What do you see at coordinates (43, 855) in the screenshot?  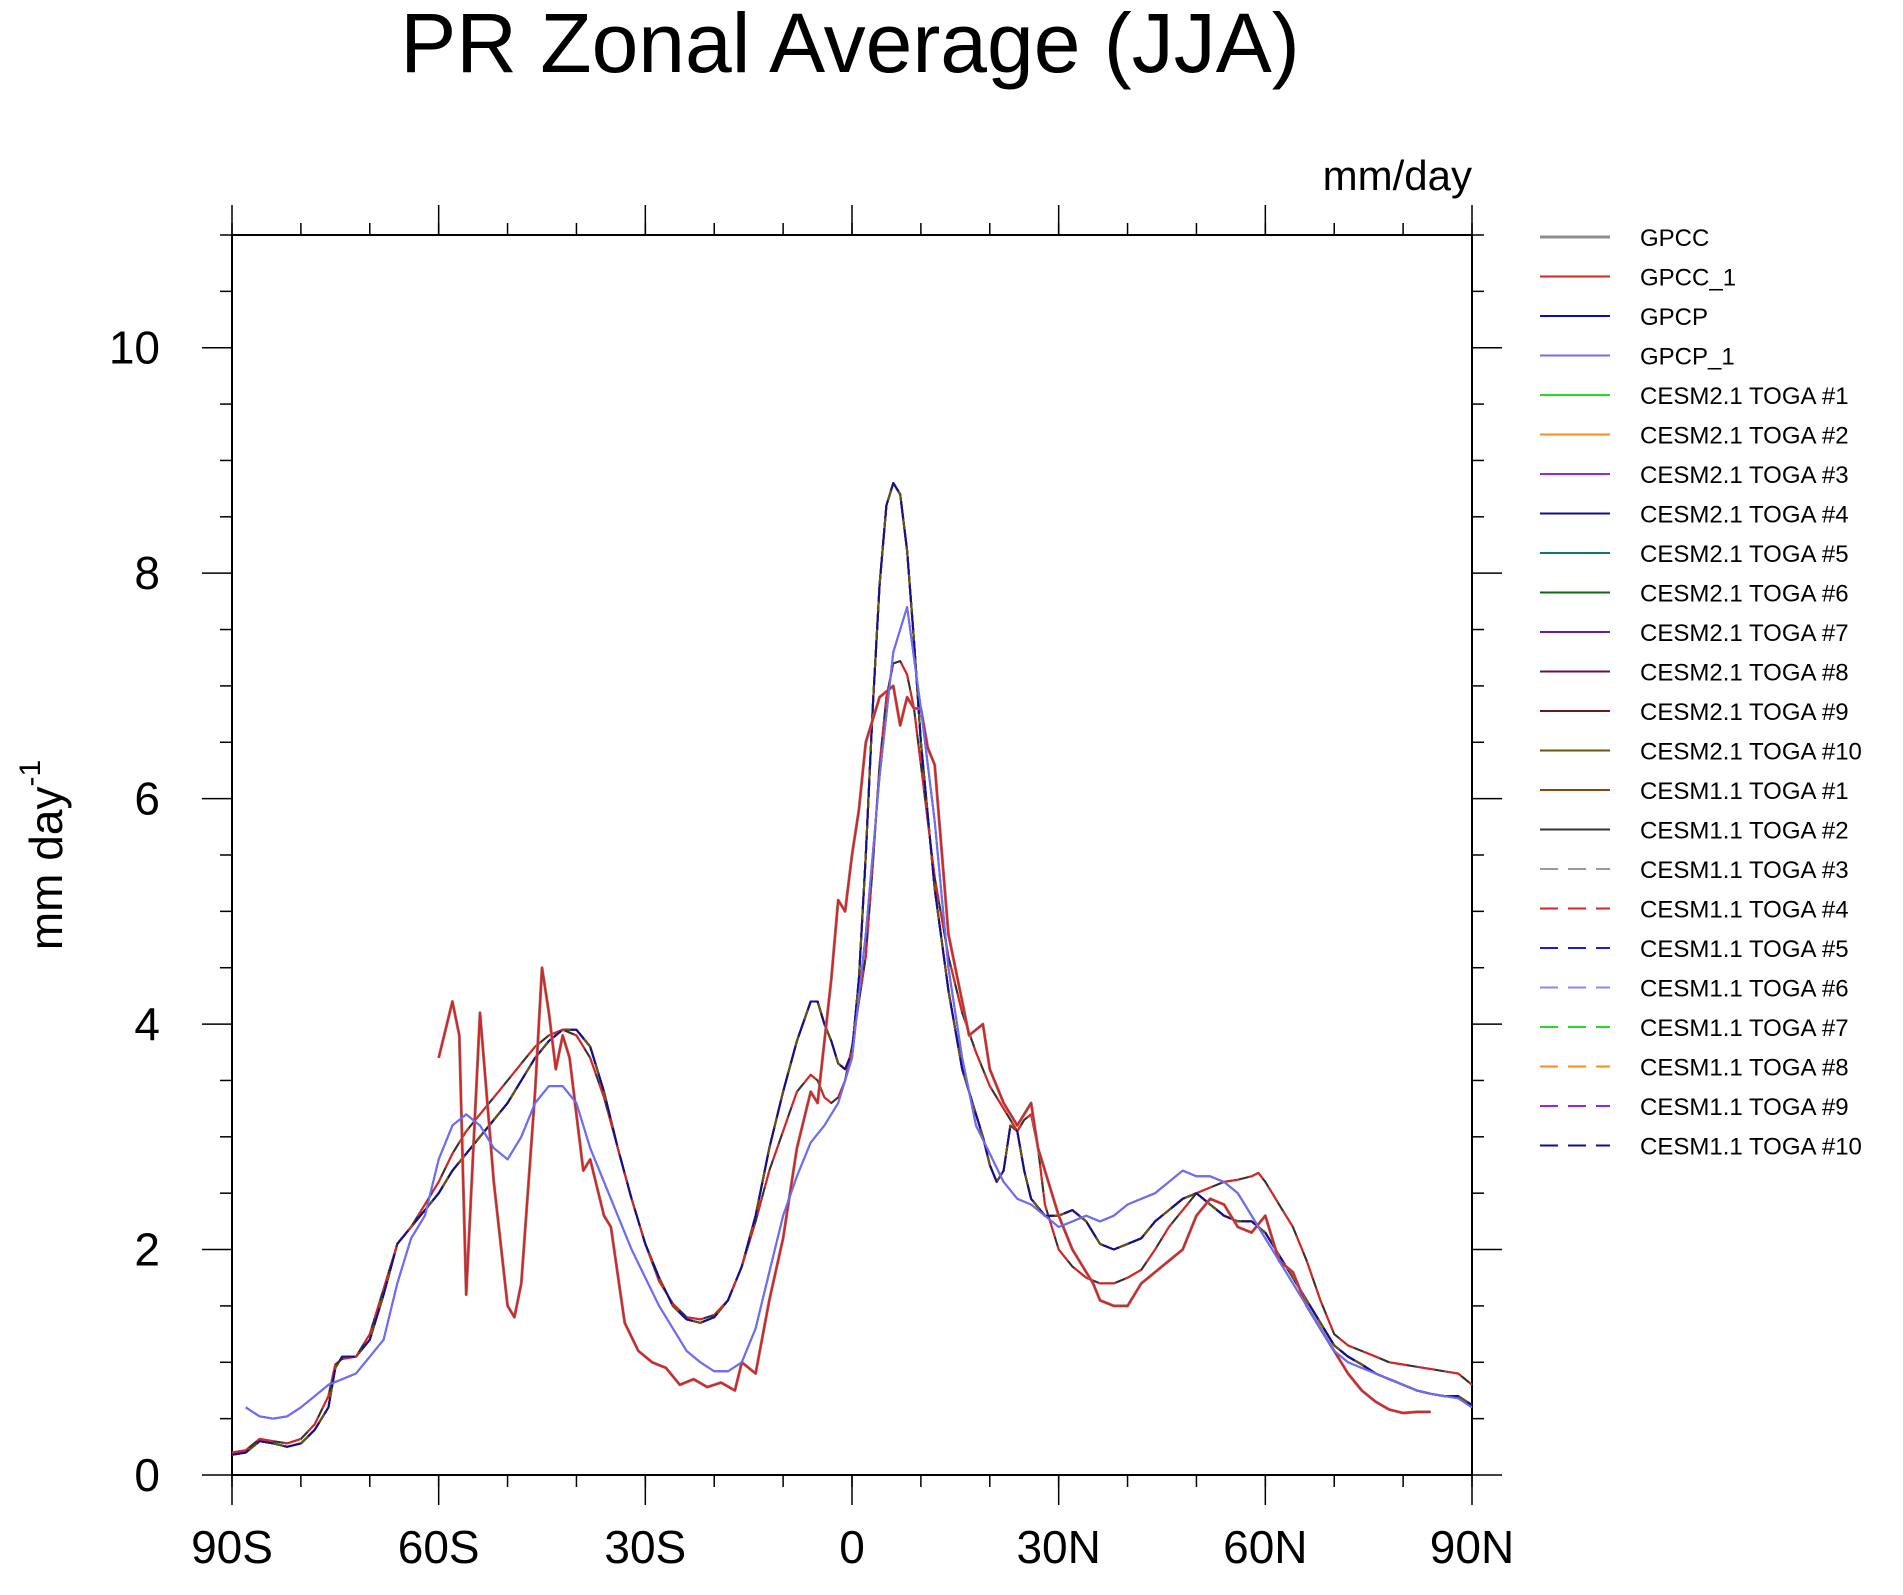 I see `y-axis-title: mm day-1` at bounding box center [43, 855].